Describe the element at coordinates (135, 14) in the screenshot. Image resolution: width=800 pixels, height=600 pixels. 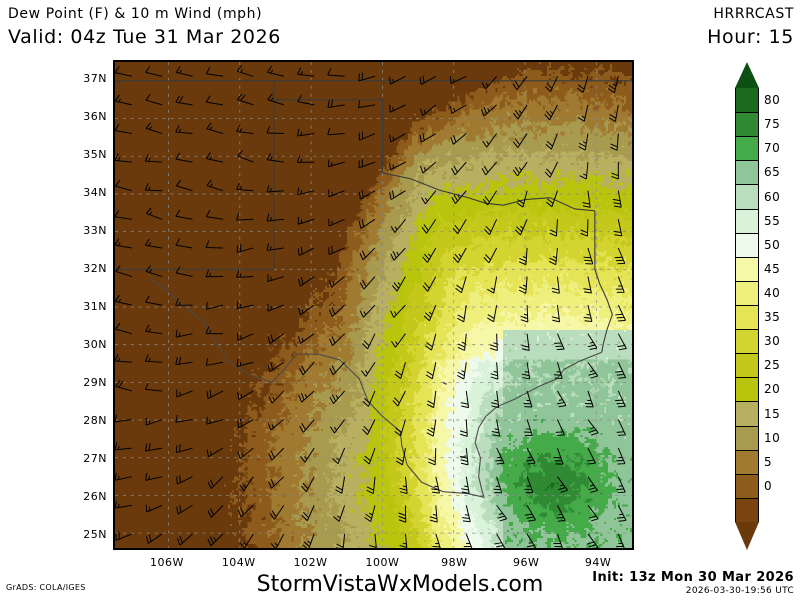
I see `page-title: Dew Point (F) & 10 m Wind (mph)` at that location.